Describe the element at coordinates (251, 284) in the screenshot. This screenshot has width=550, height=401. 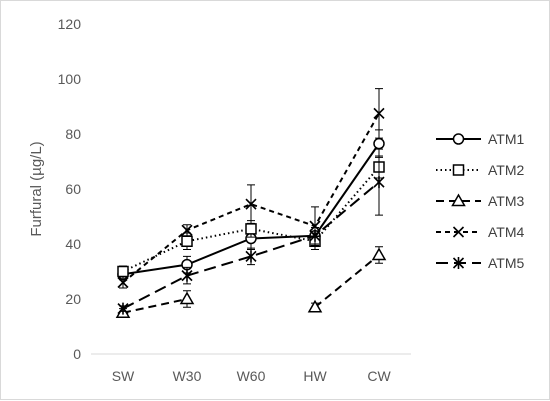
I see `atm3-series-line` at that location.